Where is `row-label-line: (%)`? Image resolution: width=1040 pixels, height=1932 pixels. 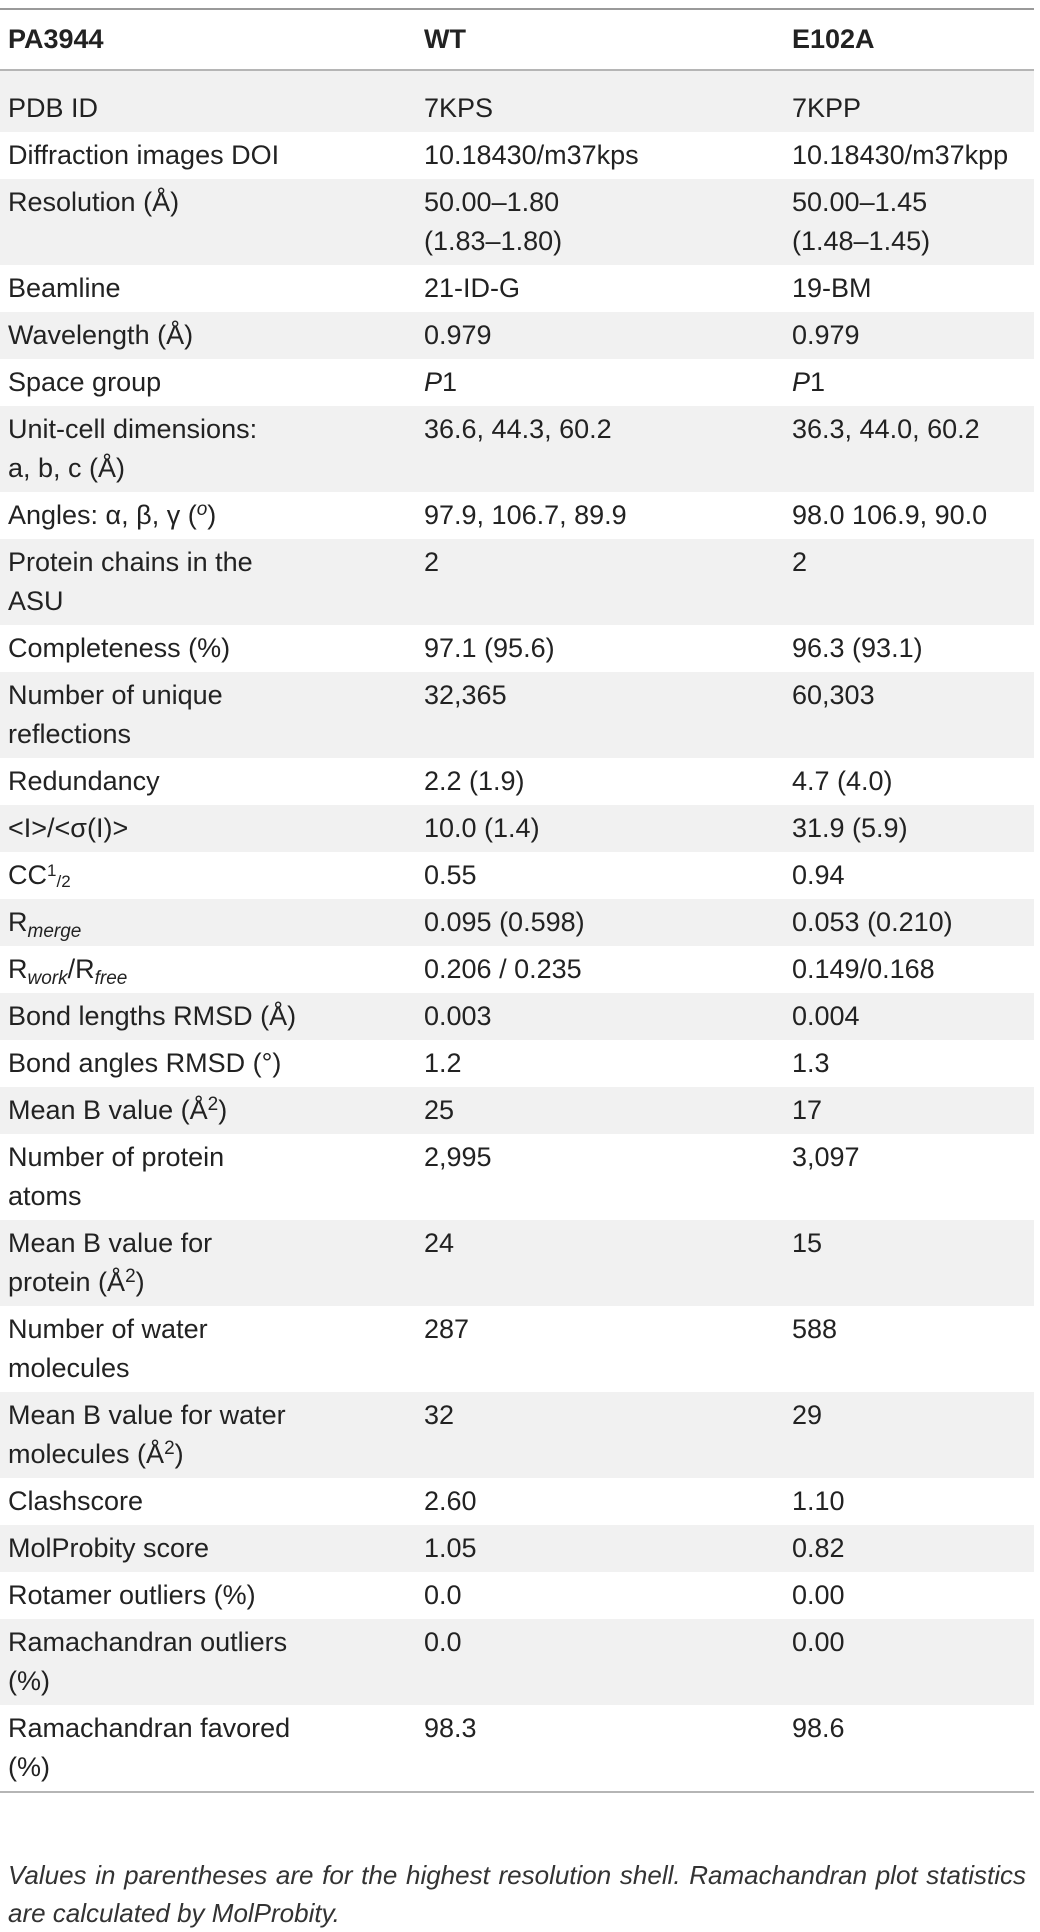
row-label-line: (%) is located at coordinates (29, 1767).